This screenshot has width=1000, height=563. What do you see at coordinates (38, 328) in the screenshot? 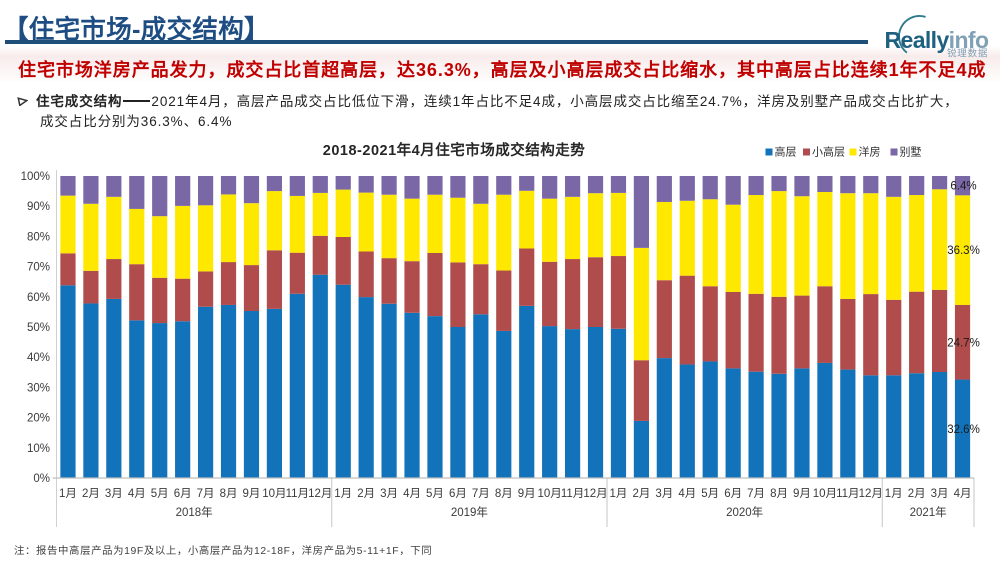
I see `svg-text: 50%` at bounding box center [38, 328].